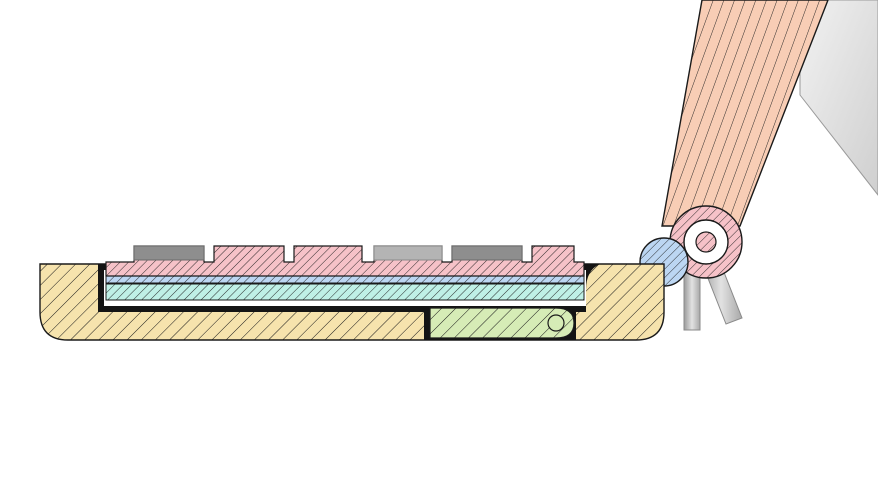  Describe the element at coordinates (745, 113) in the screenshot. I see `screen-lid-arm` at that location.